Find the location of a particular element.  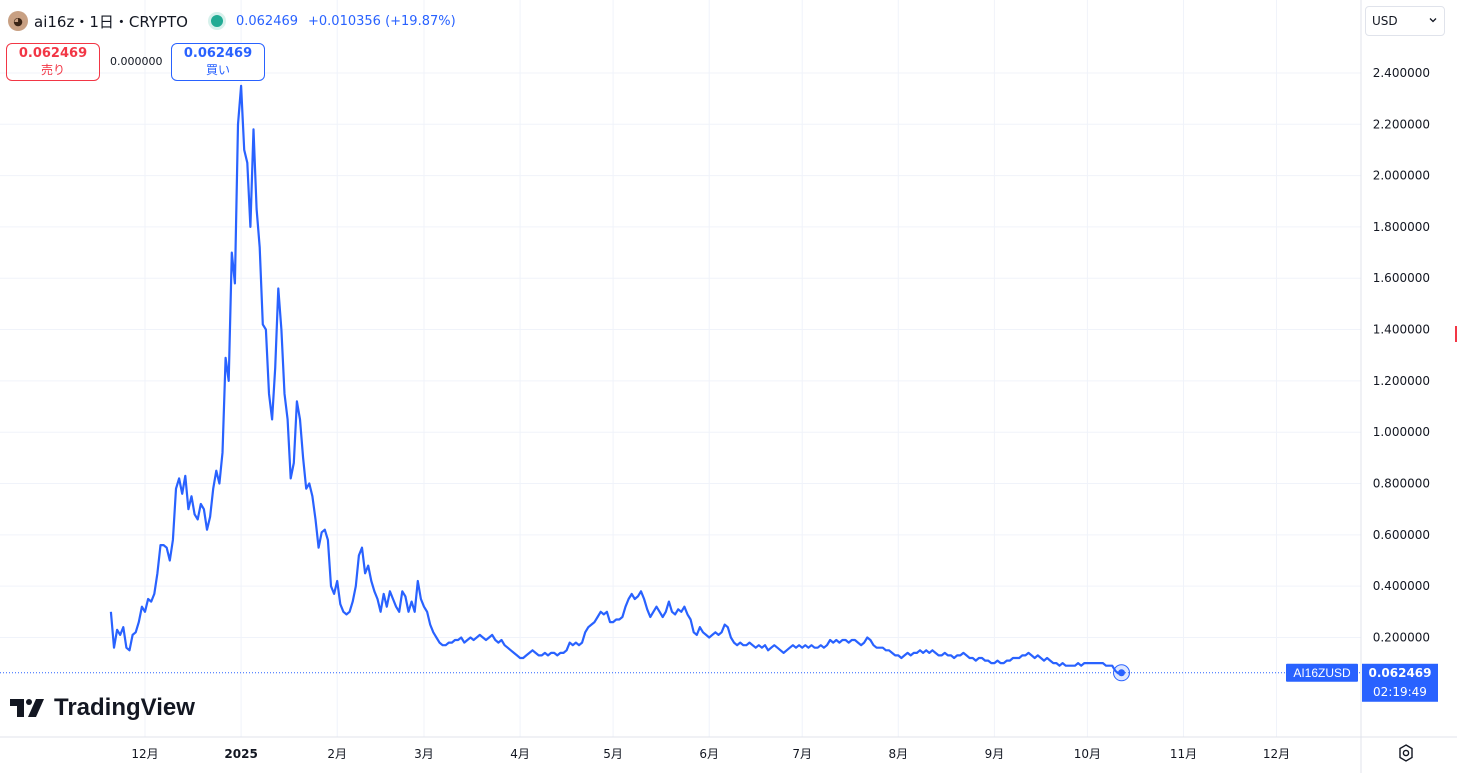

x-tick-label: 9月 is located at coordinates (995, 754).